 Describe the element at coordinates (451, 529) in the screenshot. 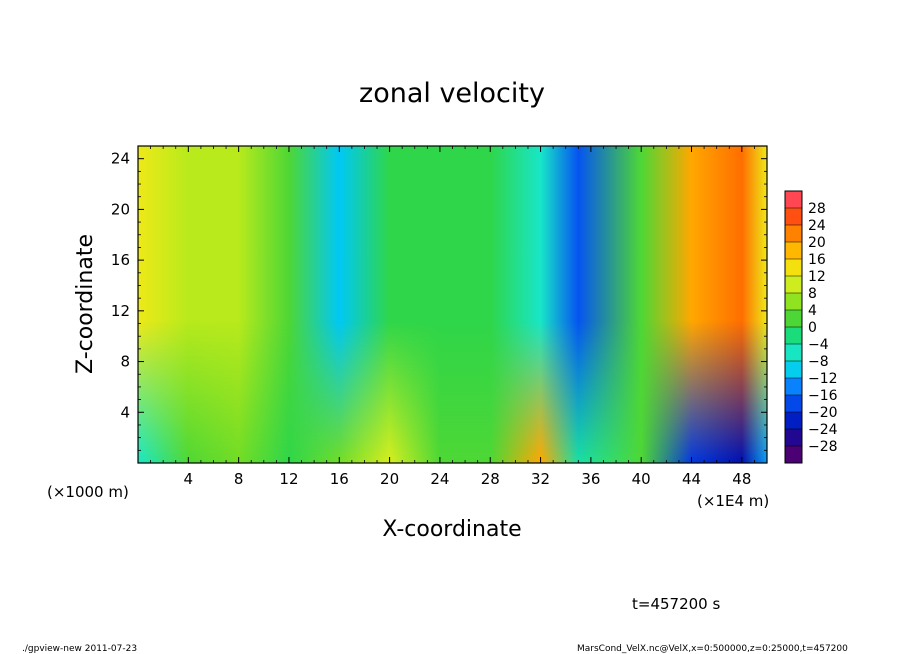

I see `x-axis-label: X-coordinate` at that location.